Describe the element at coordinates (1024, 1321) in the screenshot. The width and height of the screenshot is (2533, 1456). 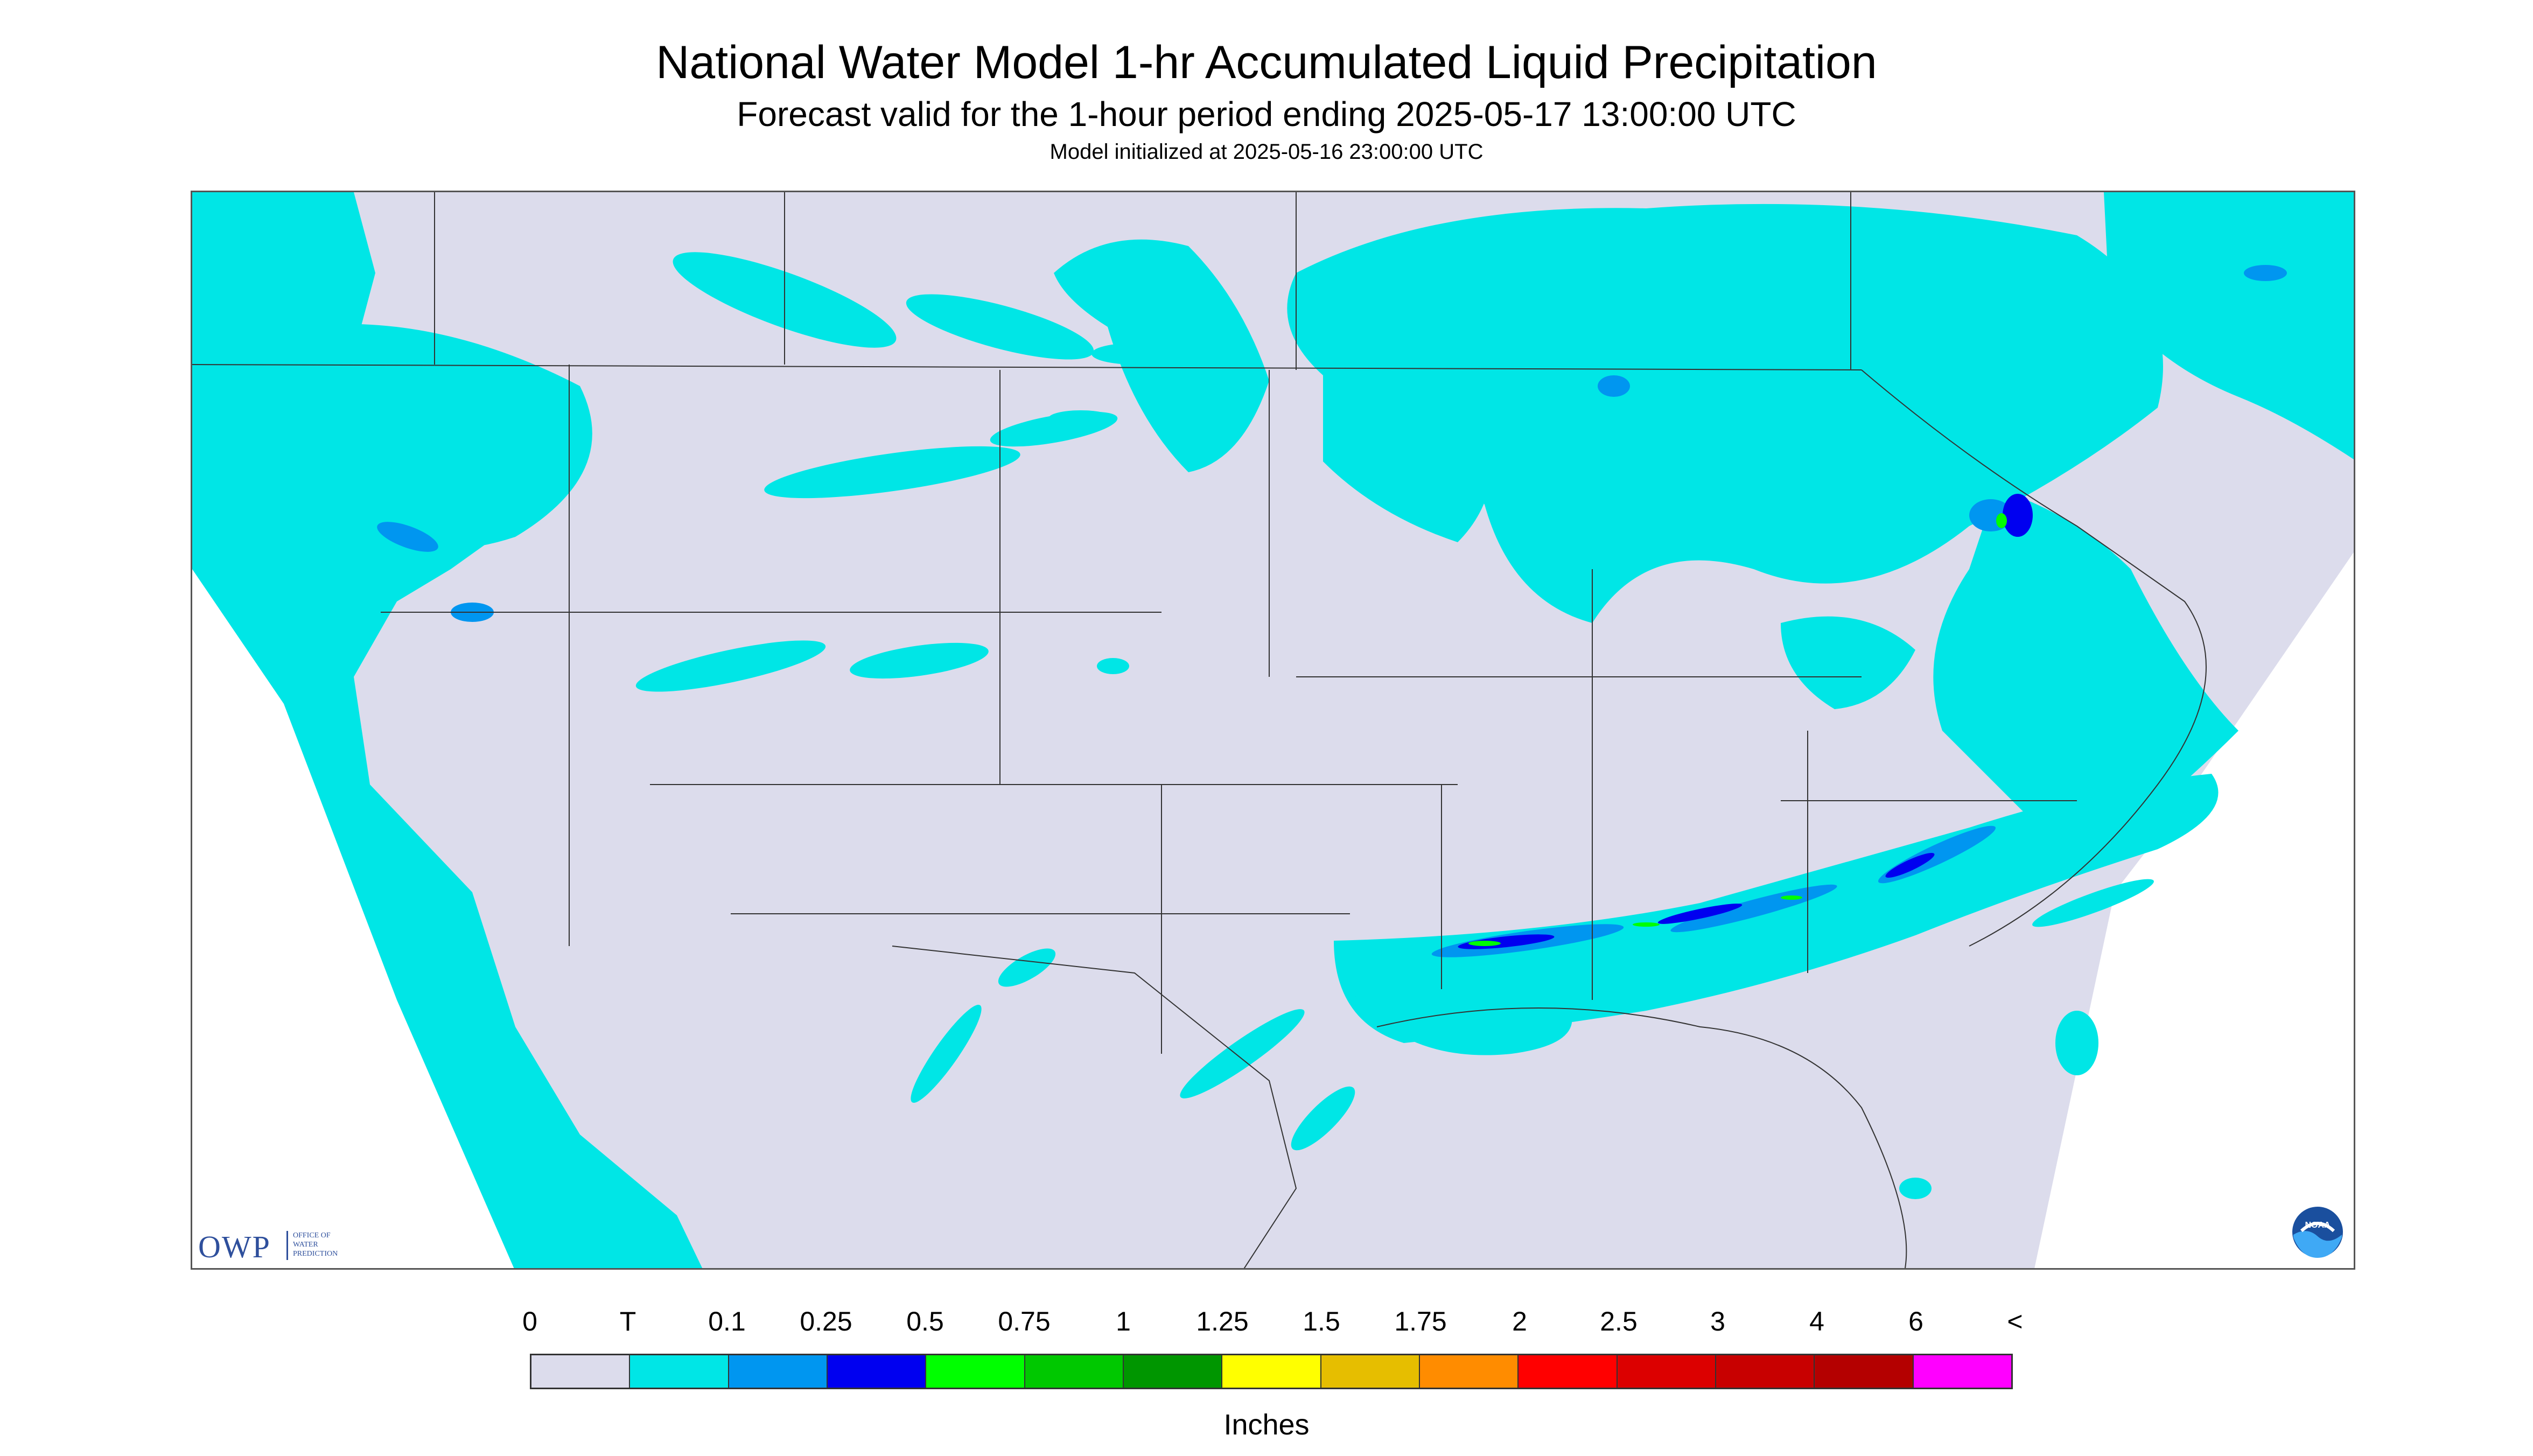
I see `legend-label: 0.75` at that location.